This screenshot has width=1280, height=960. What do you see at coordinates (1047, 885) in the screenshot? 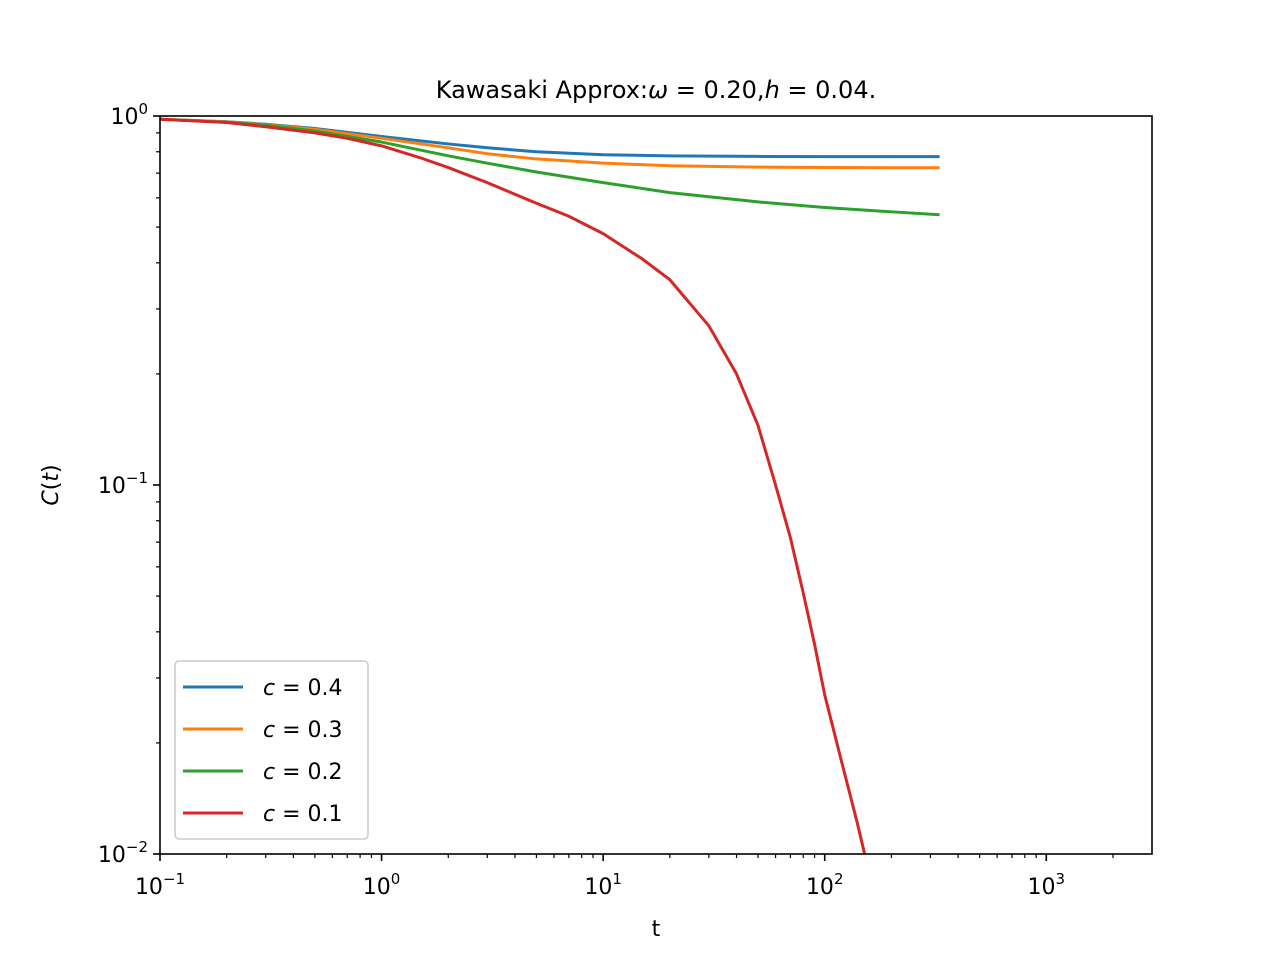
I see `x-tick-label: 10³` at bounding box center [1047, 885].